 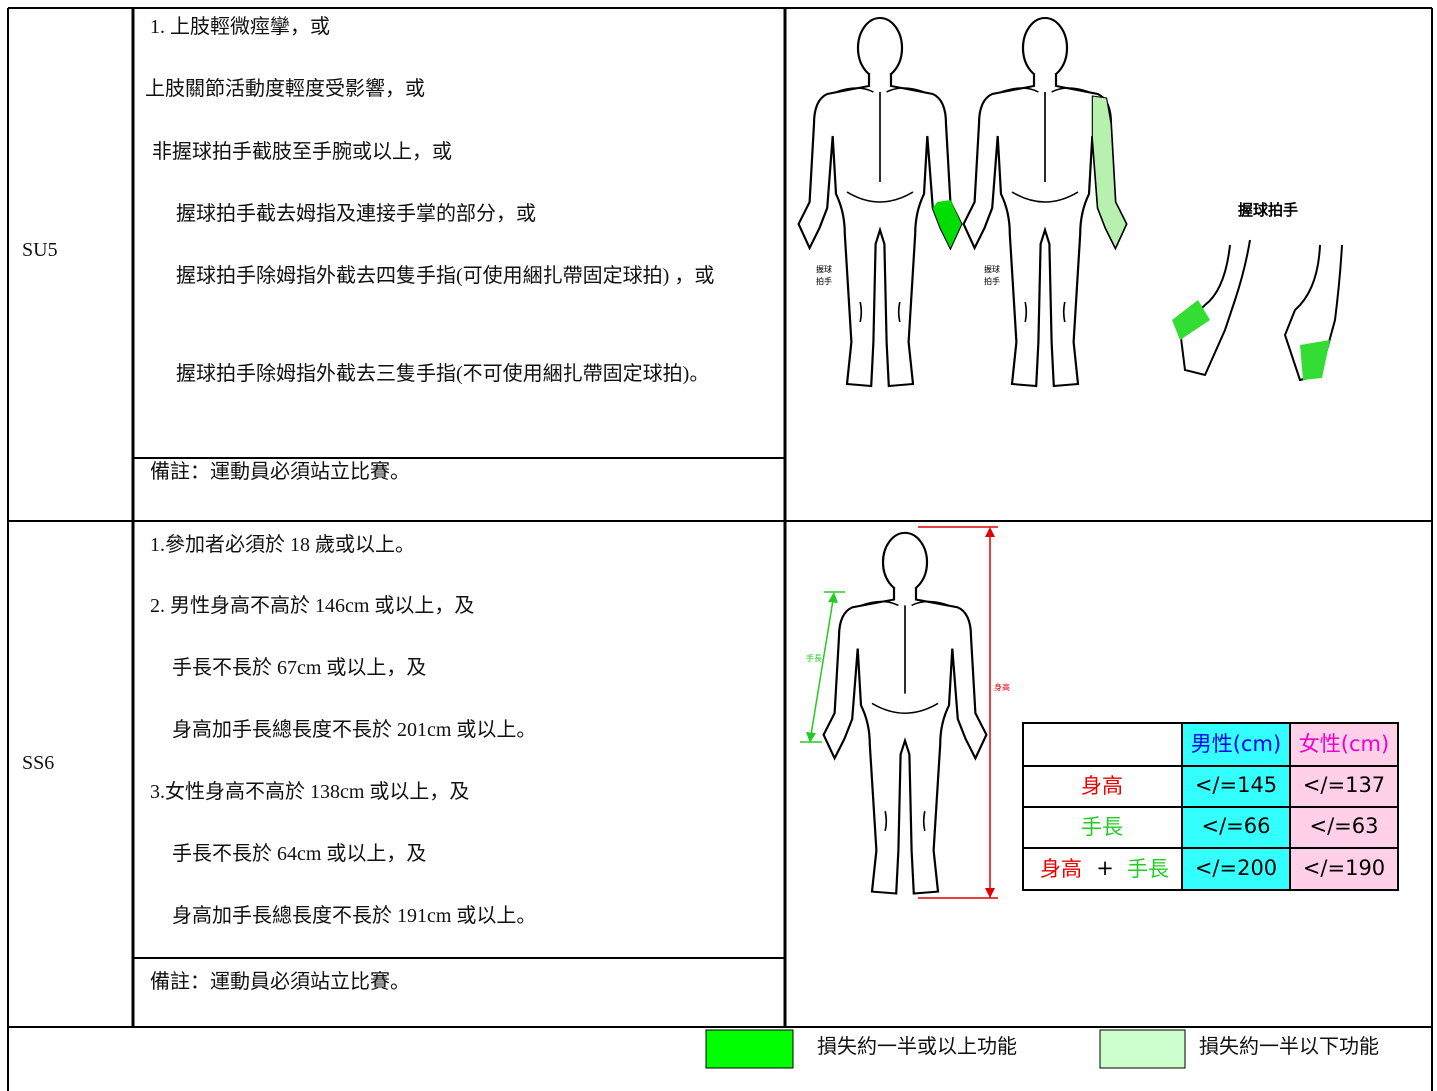 I want to click on criterion: 1.參加者必須於 18 歲或以上。, so click(x=282, y=545).